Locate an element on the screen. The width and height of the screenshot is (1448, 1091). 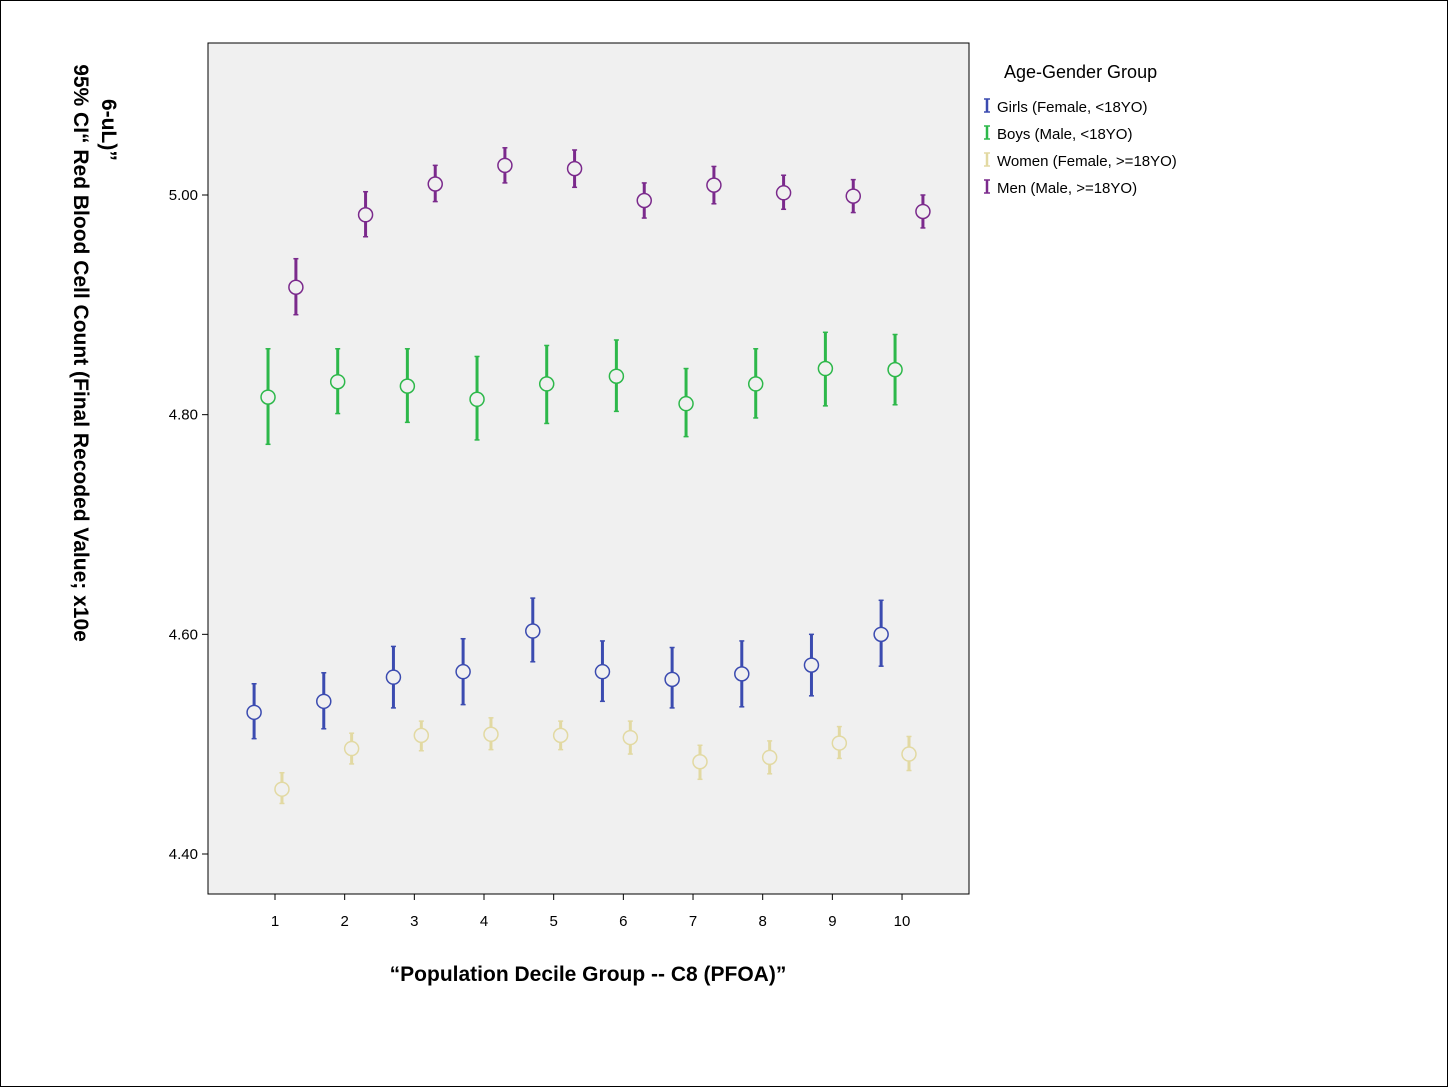
x-tick-label: 5 is located at coordinates (554, 921).